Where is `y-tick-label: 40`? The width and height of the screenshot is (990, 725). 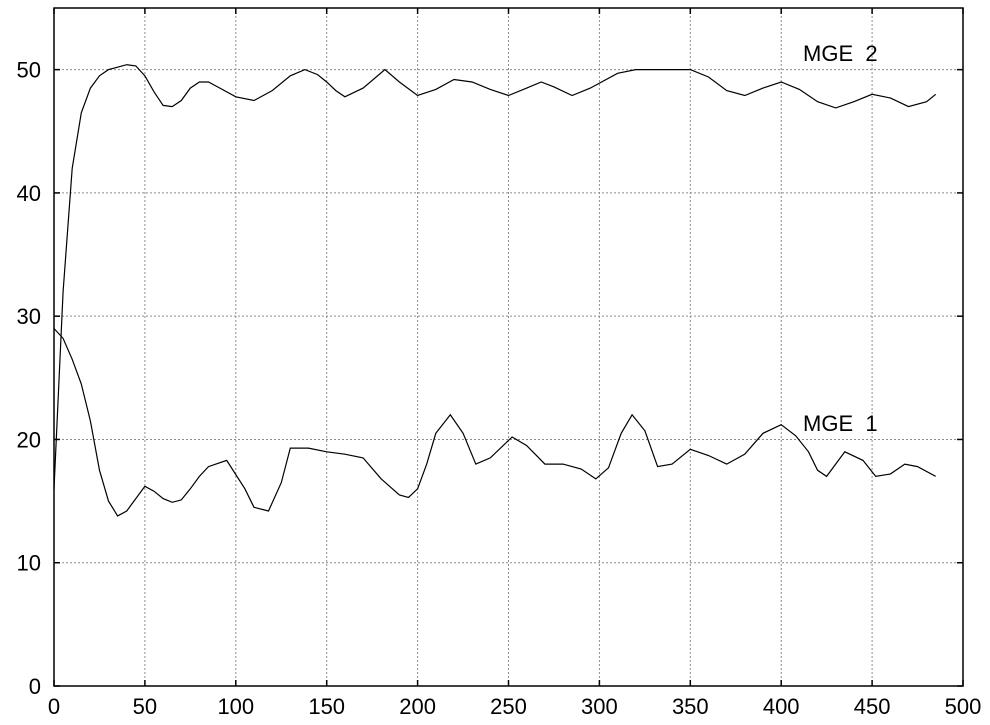 y-tick-label: 40 is located at coordinates (29, 193).